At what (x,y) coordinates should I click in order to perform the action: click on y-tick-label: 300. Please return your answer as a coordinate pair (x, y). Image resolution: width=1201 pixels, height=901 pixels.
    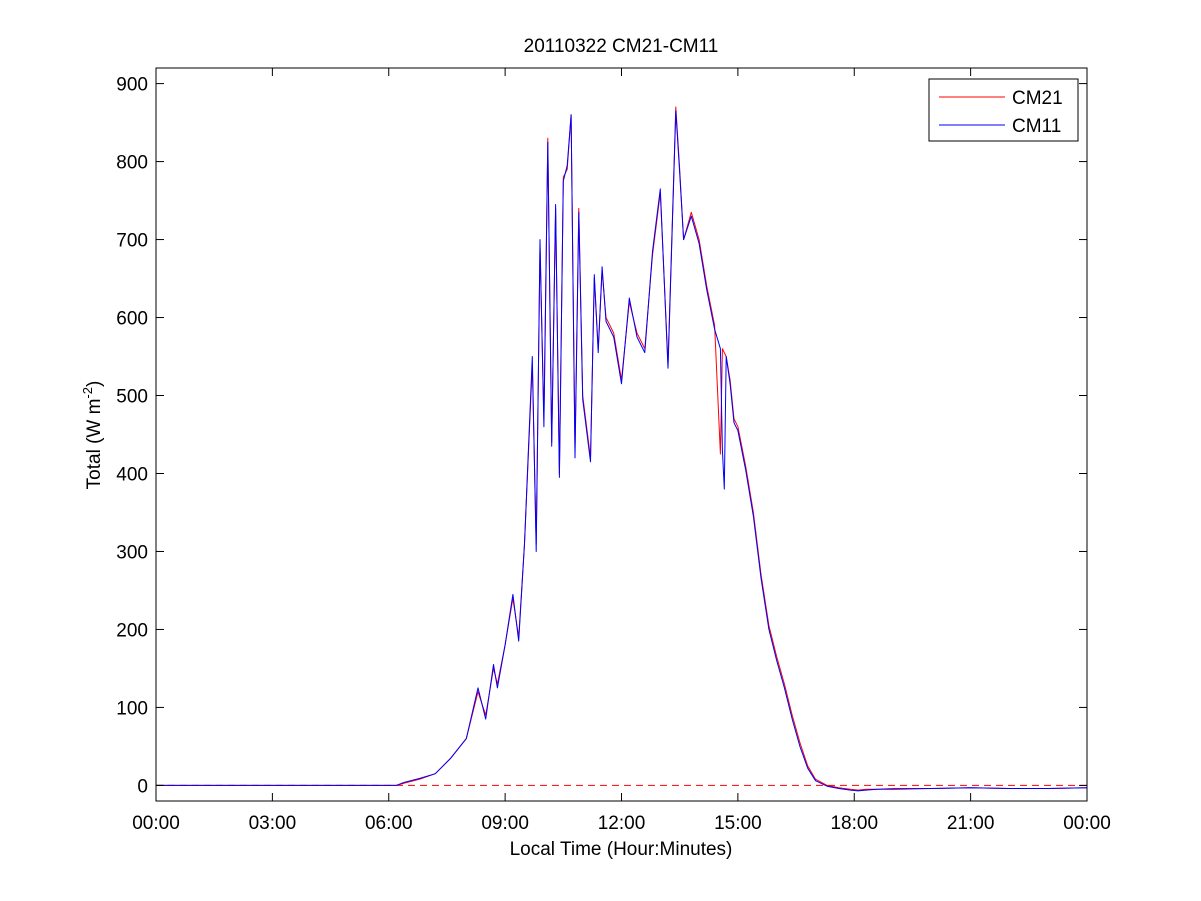
    Looking at the image, I should click on (132, 552).